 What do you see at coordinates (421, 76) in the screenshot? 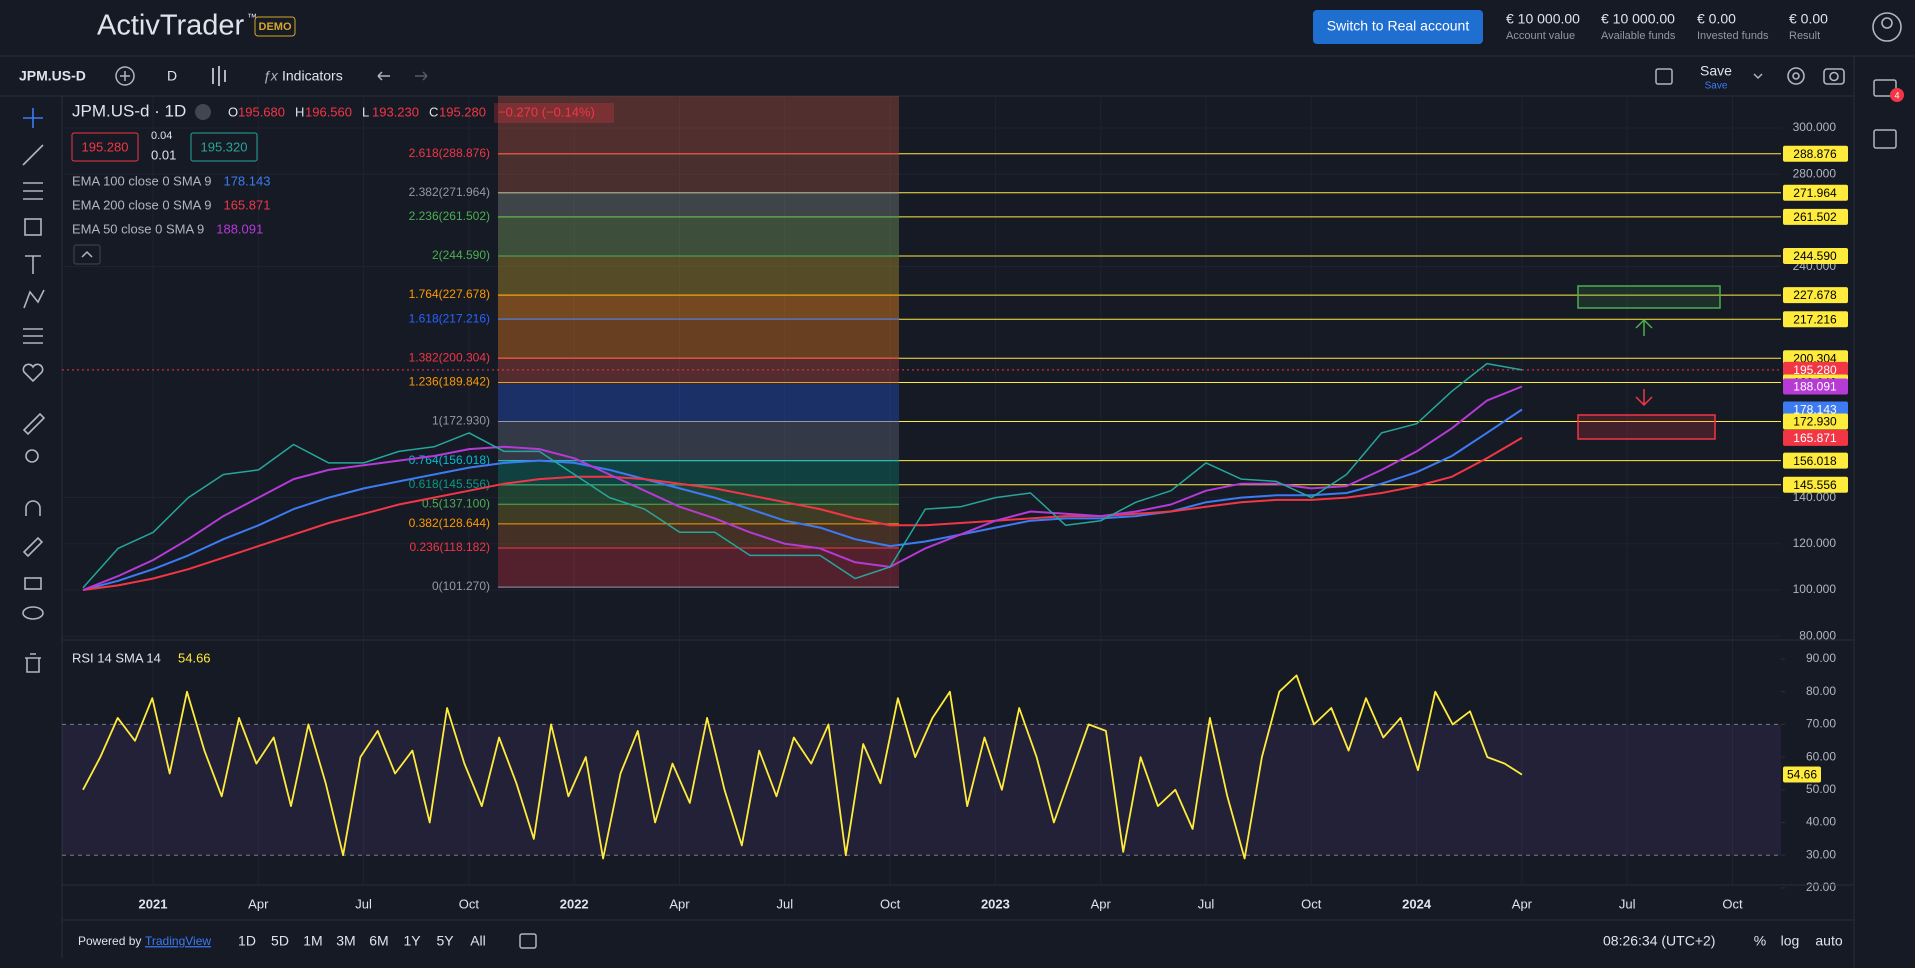
I see `redo` at bounding box center [421, 76].